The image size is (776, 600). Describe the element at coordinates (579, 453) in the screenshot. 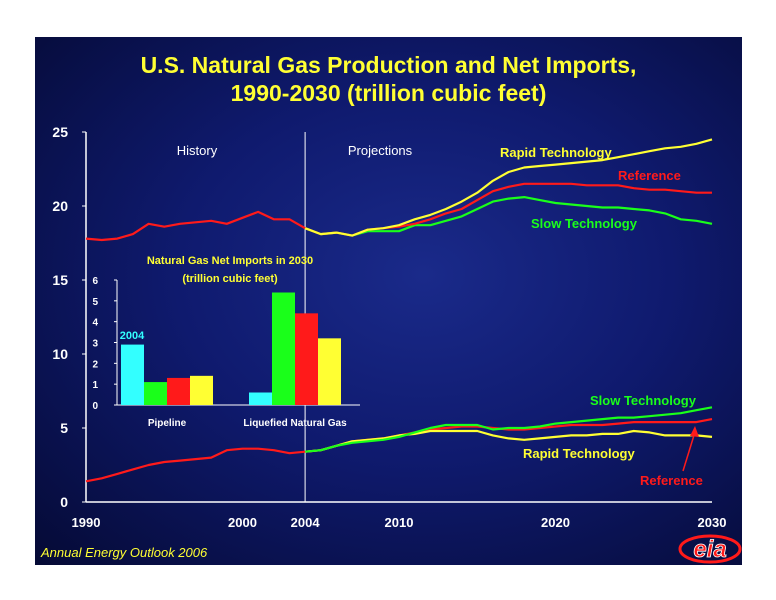

I see `label-rapid-imports: Rapid Technology` at that location.